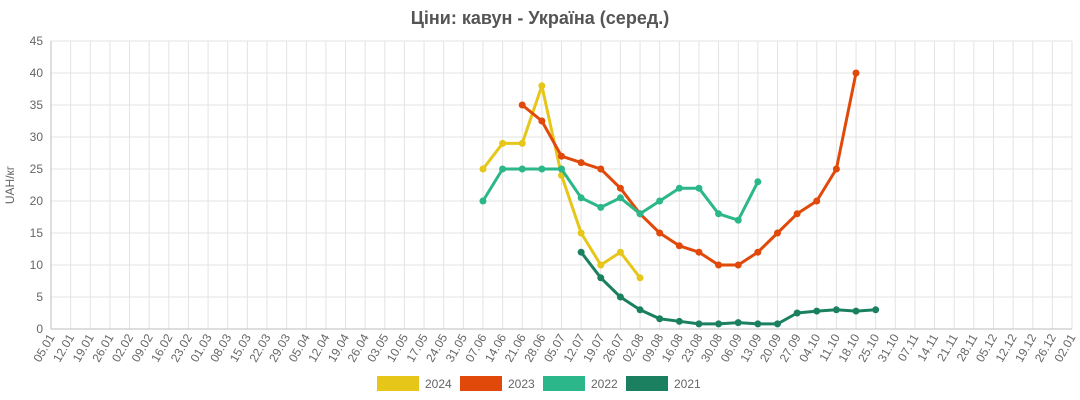 This screenshot has width=1080, height=400. What do you see at coordinates (438, 384) in the screenshot?
I see `legend-label-2024: 2024` at bounding box center [438, 384].